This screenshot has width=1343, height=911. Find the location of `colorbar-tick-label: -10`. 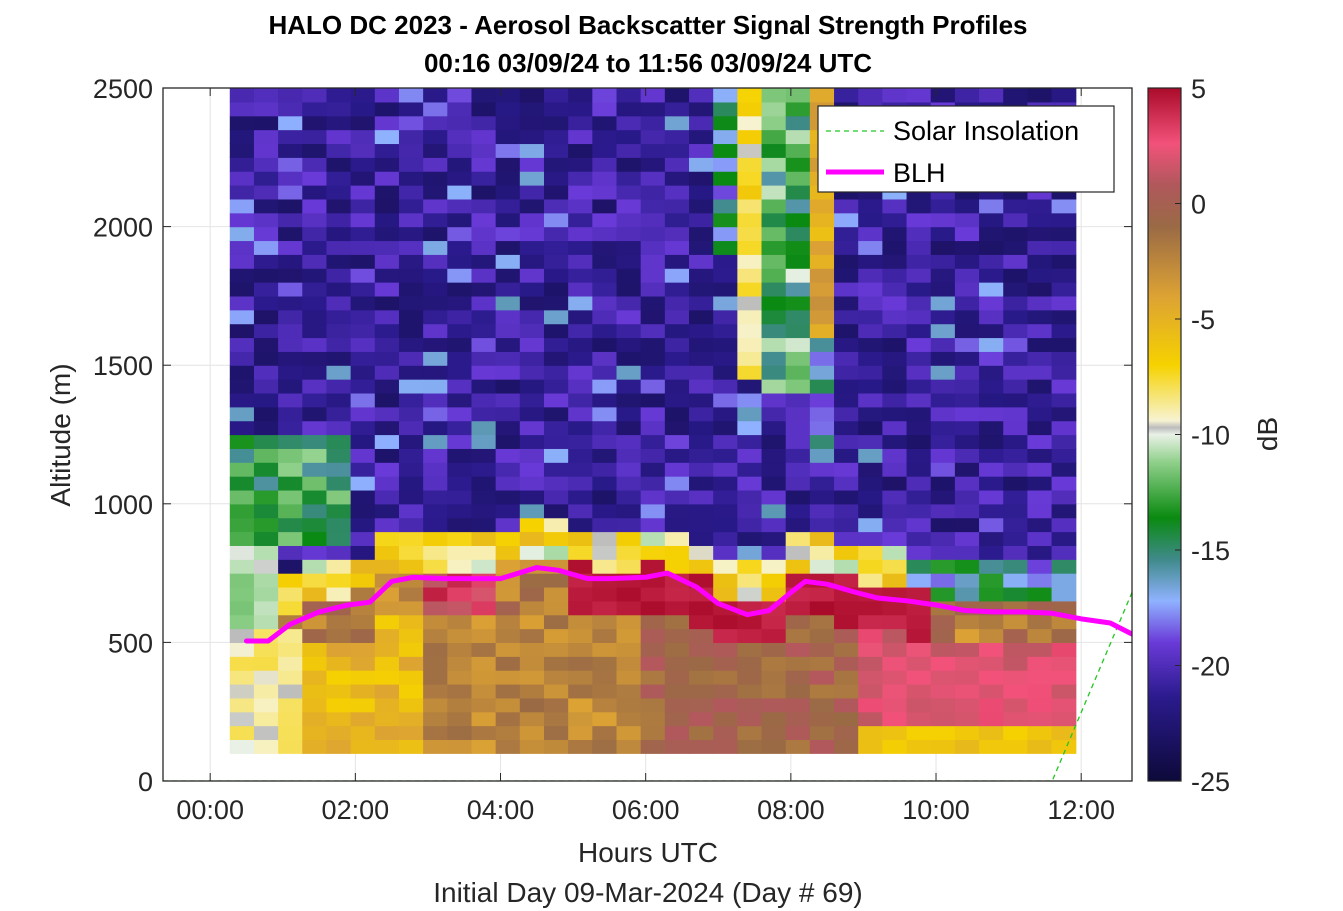

colorbar-tick-label: -10 is located at coordinates (1210, 436).